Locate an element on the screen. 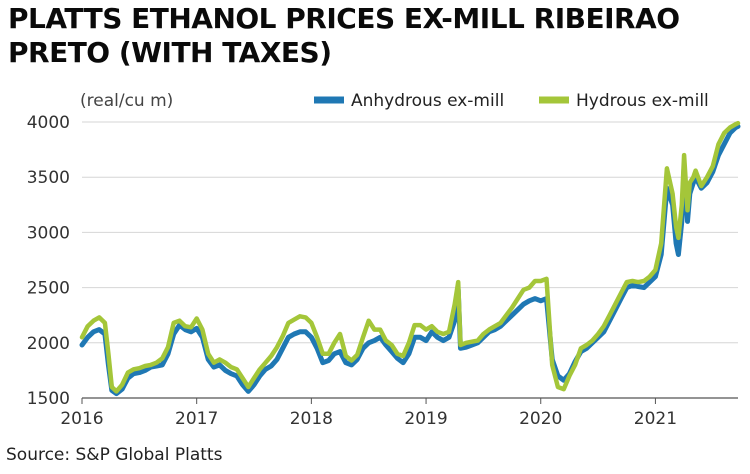 This screenshot has height=474, width=750. x-tick-label: 2021 is located at coordinates (655, 419).